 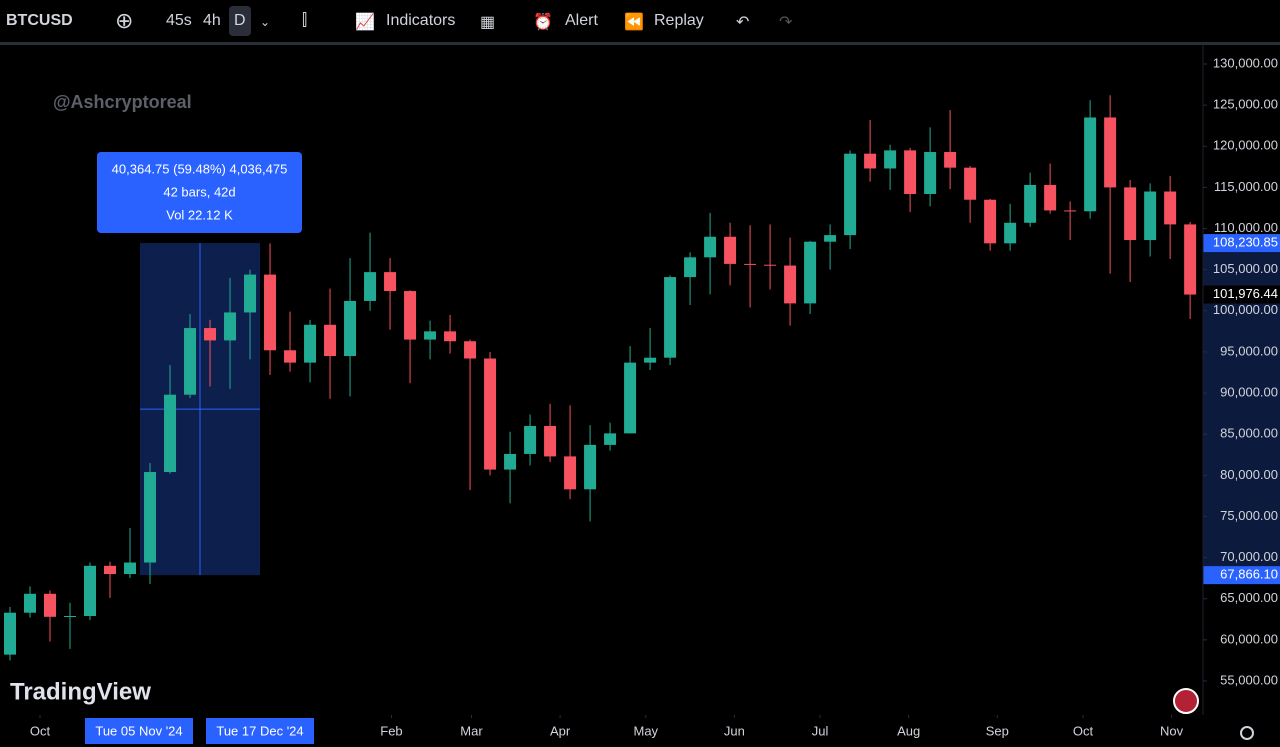 What do you see at coordinates (1249, 433) in the screenshot?
I see `y-tick-label: 85,000.00` at bounding box center [1249, 433].